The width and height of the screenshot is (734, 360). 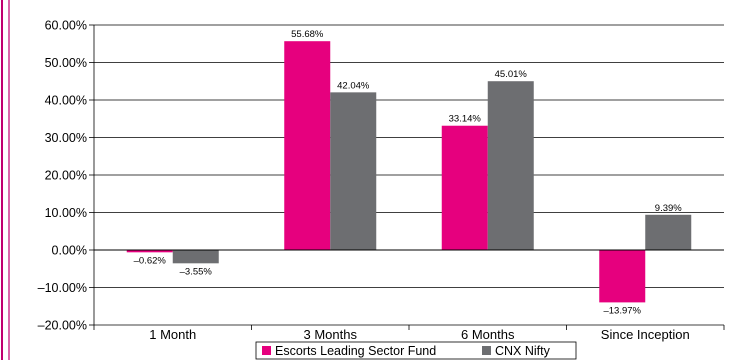 What do you see at coordinates (62, 326) in the screenshot?
I see `y-tick-label: –20.00%` at bounding box center [62, 326].